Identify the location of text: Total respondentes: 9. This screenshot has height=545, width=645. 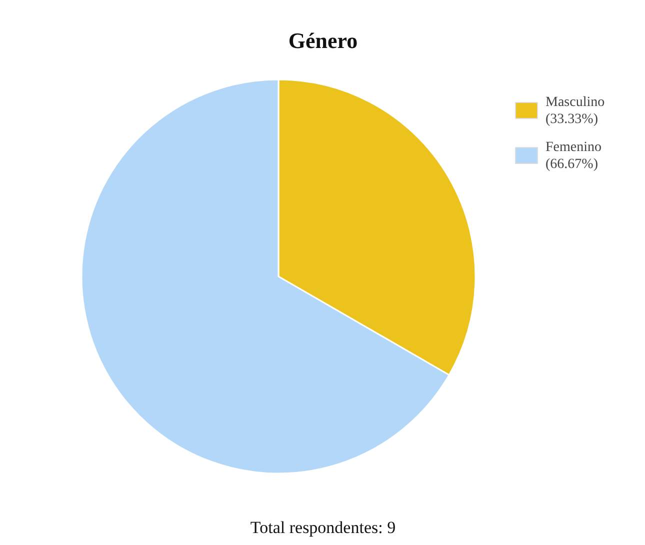
(323, 527).